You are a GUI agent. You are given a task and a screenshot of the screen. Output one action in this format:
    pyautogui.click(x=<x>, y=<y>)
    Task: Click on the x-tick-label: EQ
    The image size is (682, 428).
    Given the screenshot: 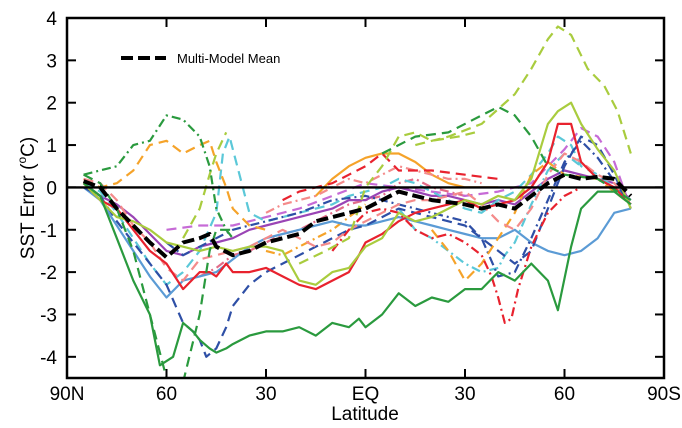 What is the action you would take?
    pyautogui.click(x=365, y=394)
    